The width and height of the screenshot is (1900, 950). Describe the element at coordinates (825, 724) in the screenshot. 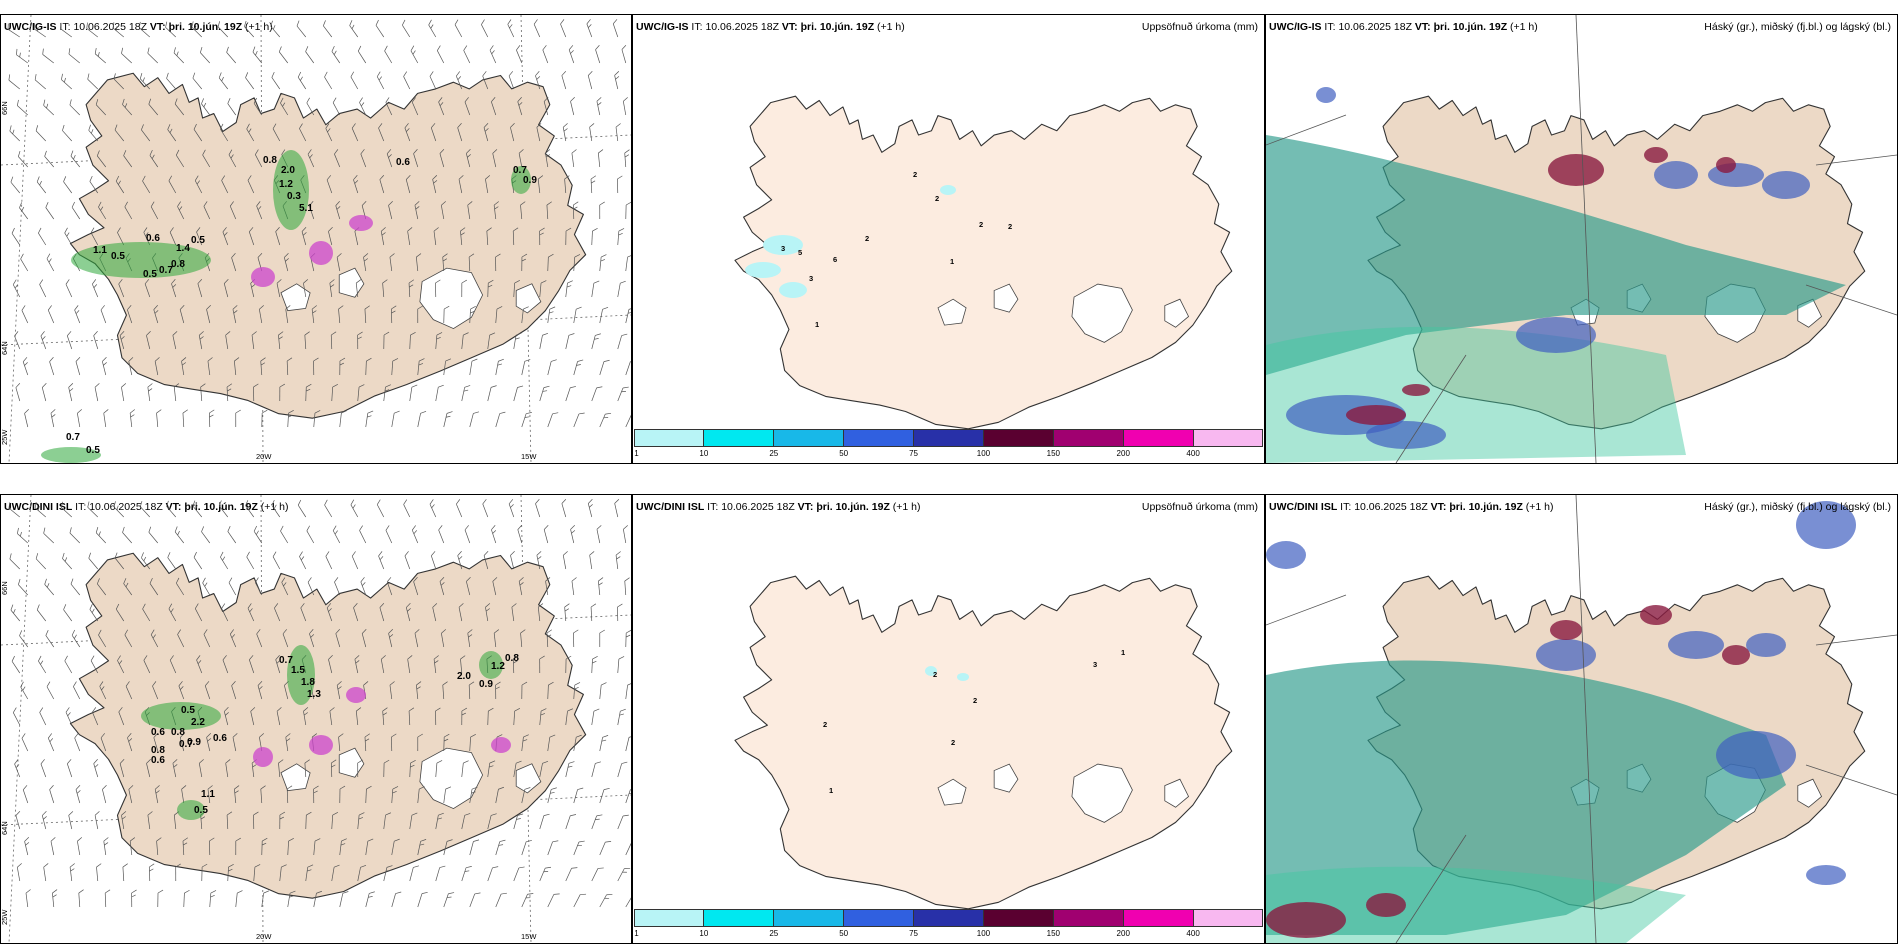

I see `precip-value-label: 2` at that location.